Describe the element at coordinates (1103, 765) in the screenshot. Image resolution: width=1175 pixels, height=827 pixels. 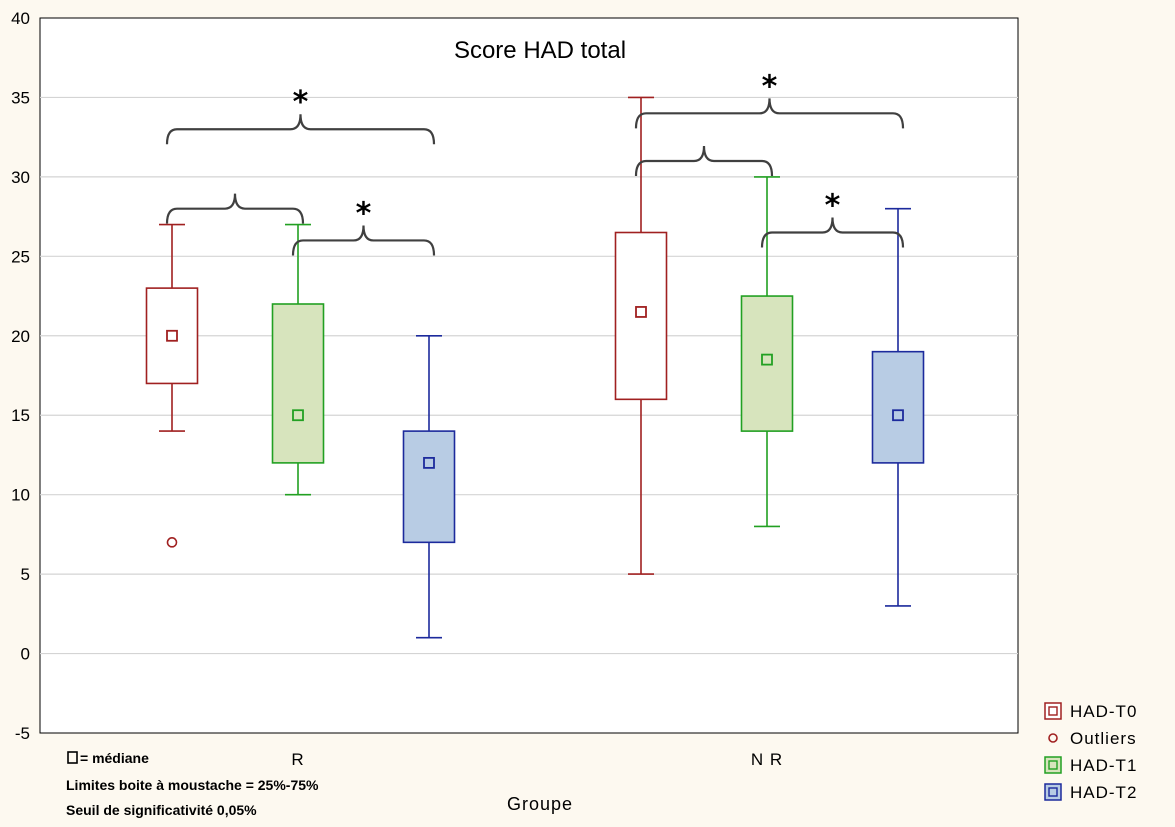
I see `legend-label: HAD-T1` at that location.